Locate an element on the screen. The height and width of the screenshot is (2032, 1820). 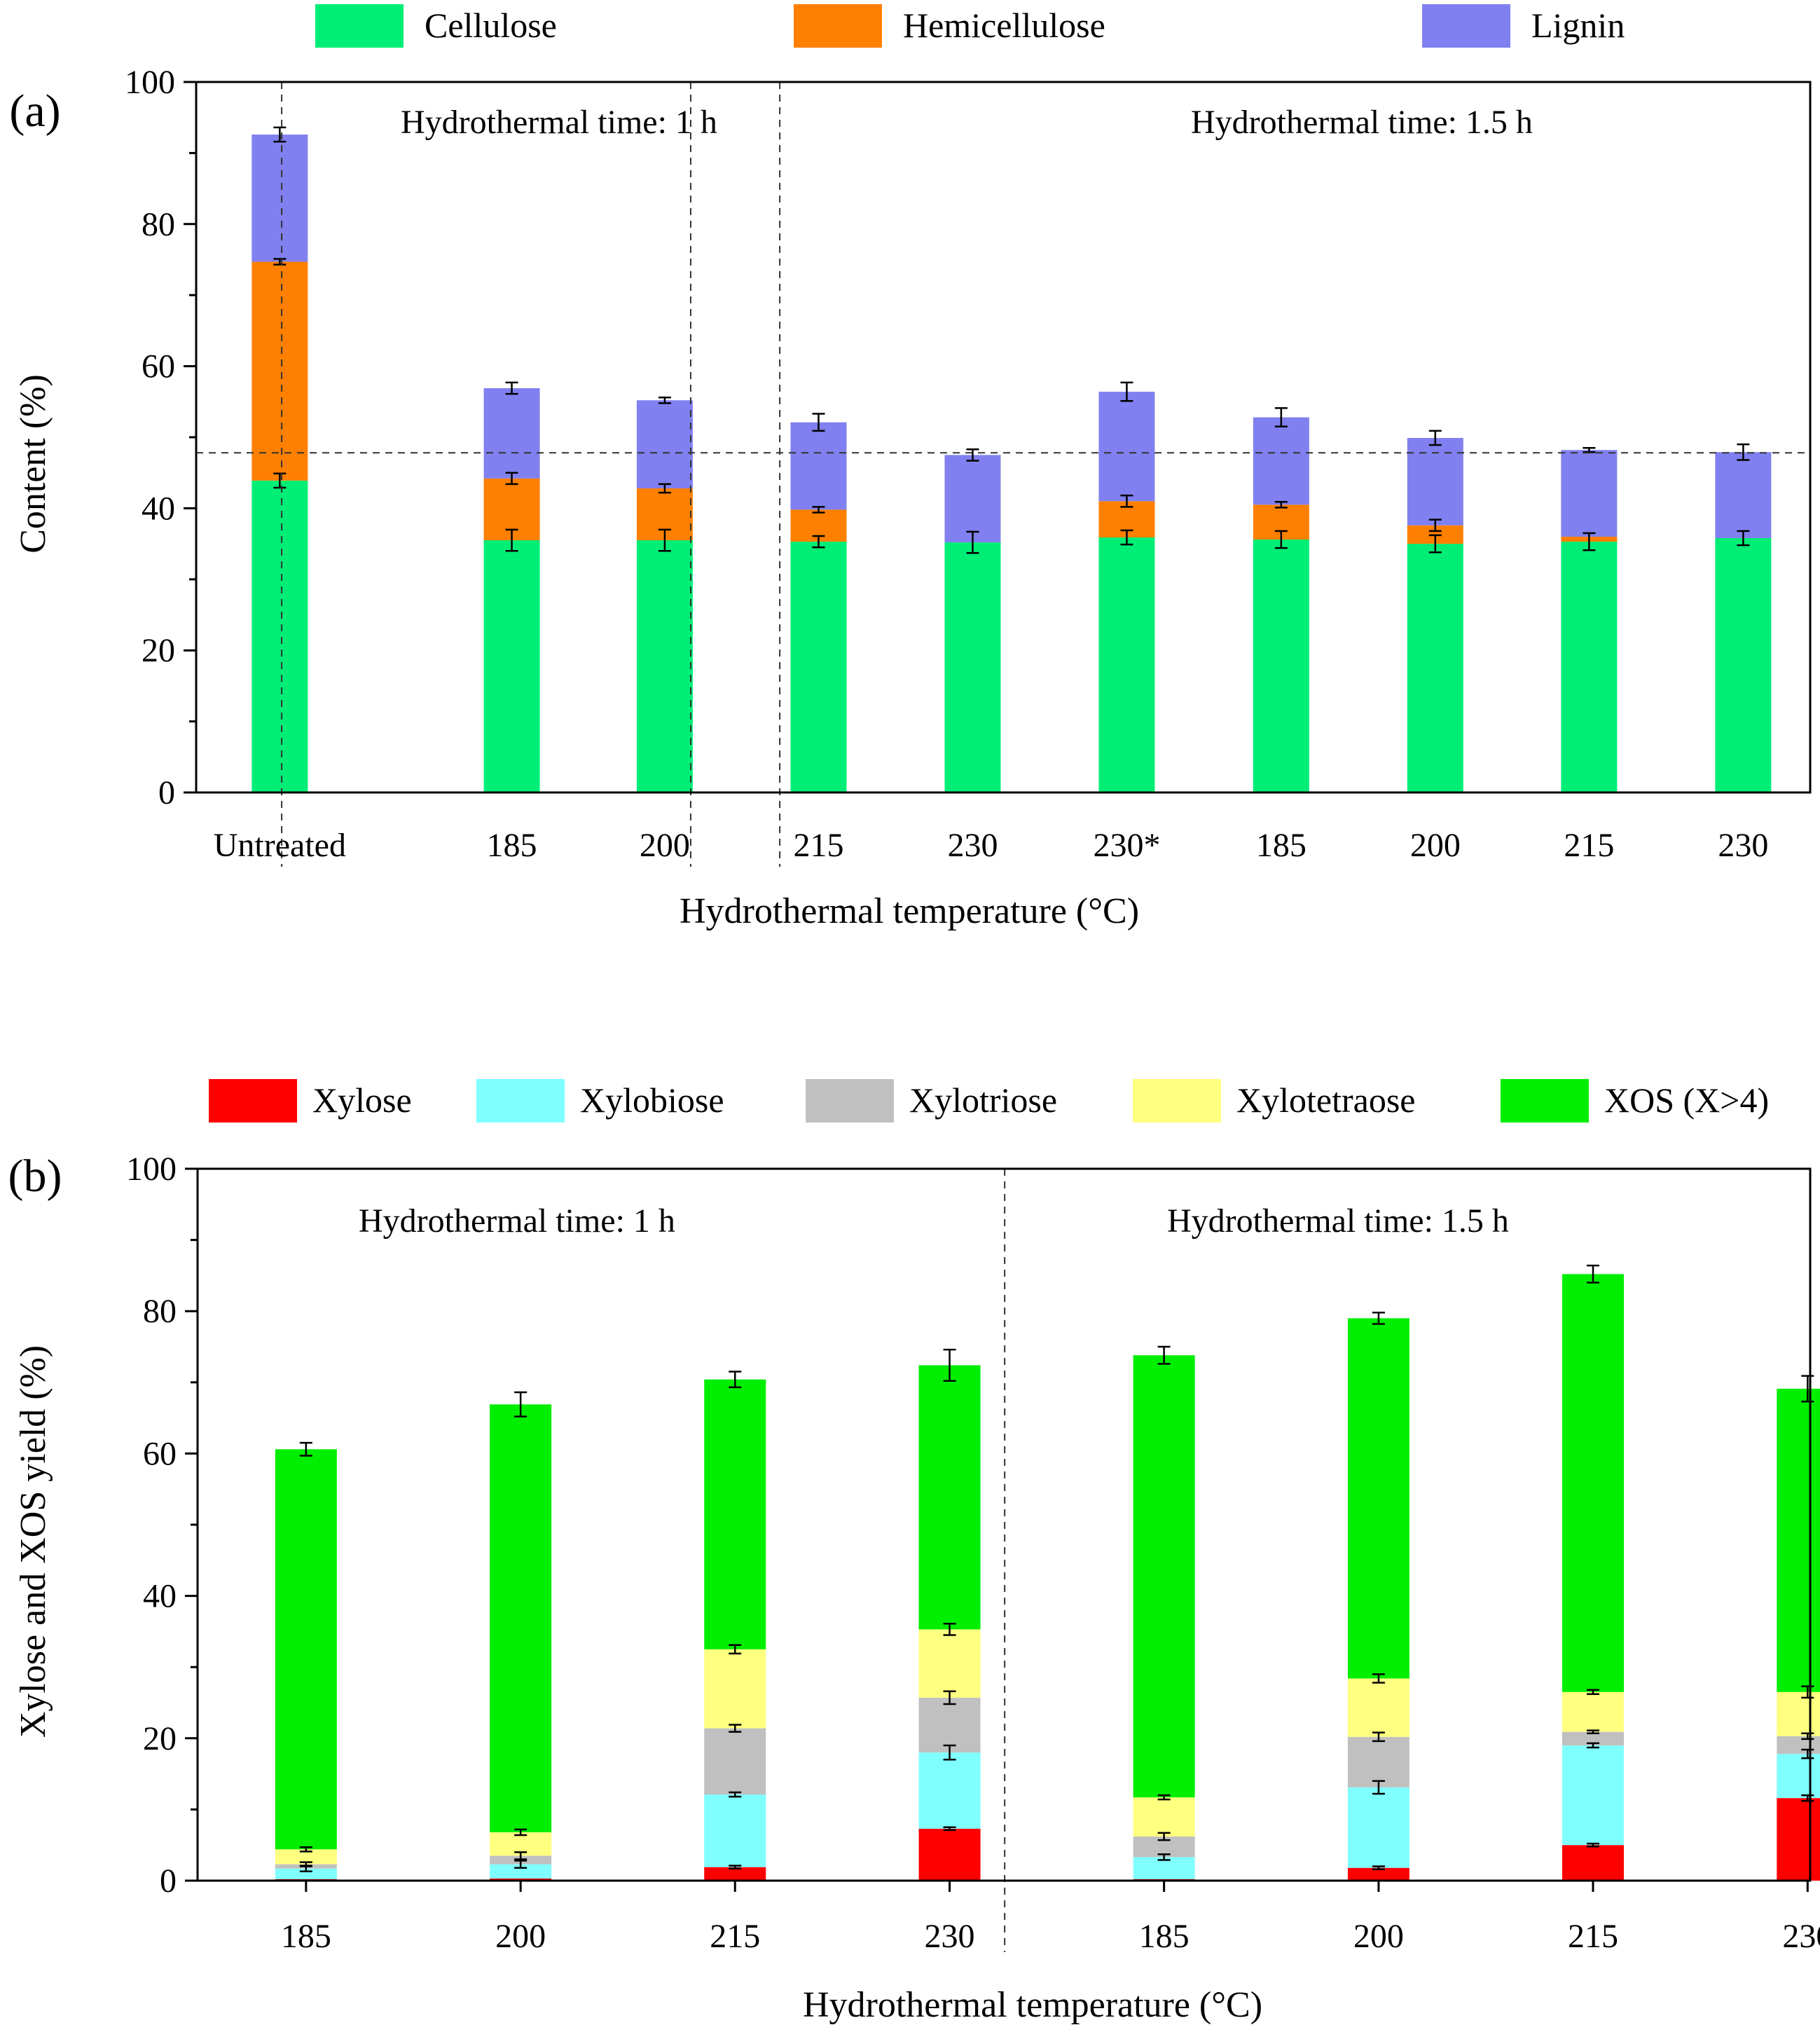
a-y-tick-label-0: 0 is located at coordinates (166, 792).